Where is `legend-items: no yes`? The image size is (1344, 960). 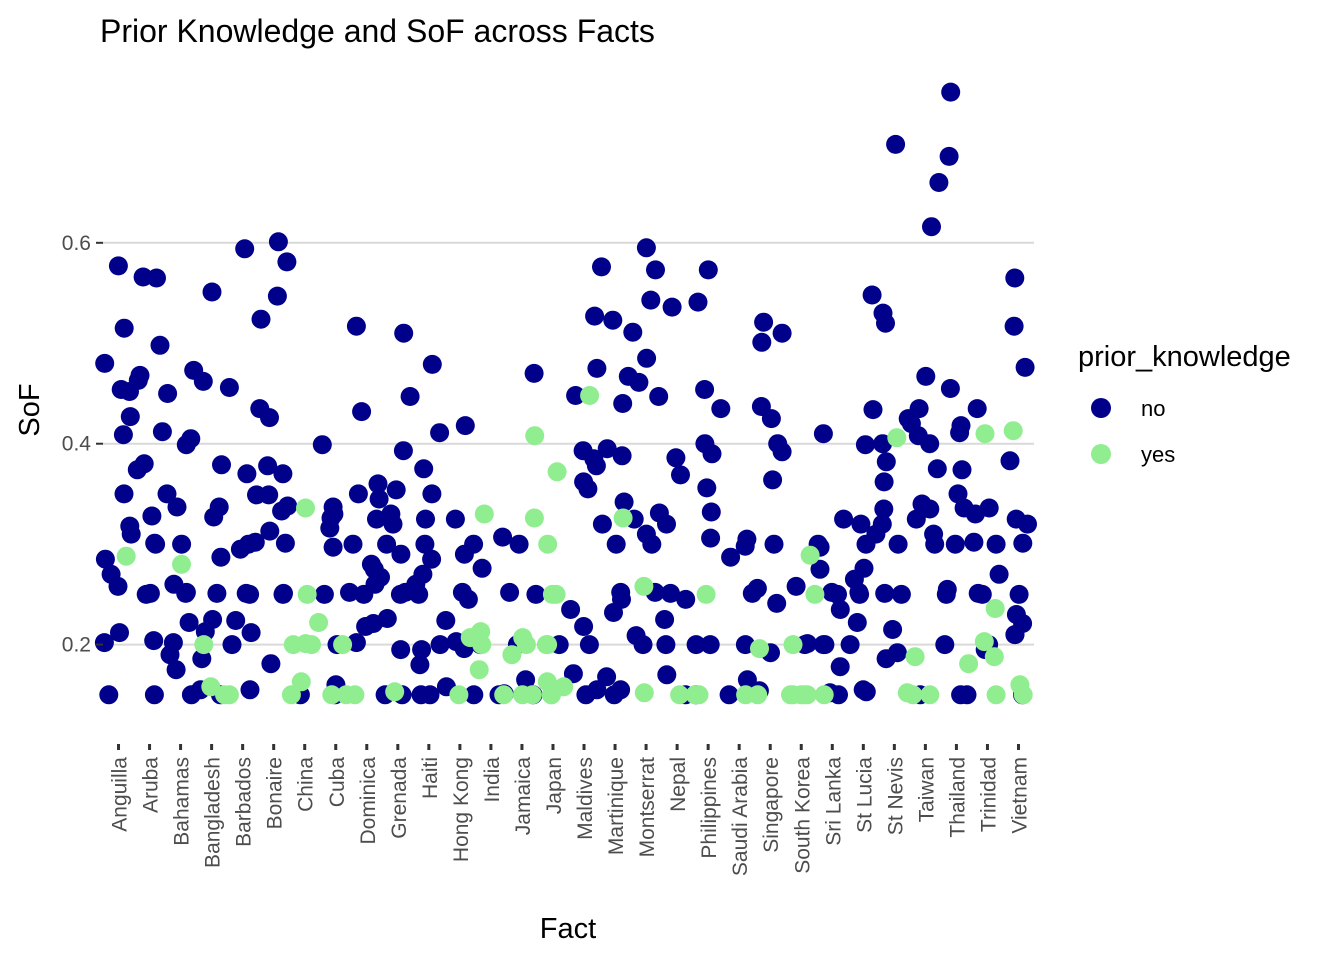 legend-items: no yes is located at coordinates (1133, 431).